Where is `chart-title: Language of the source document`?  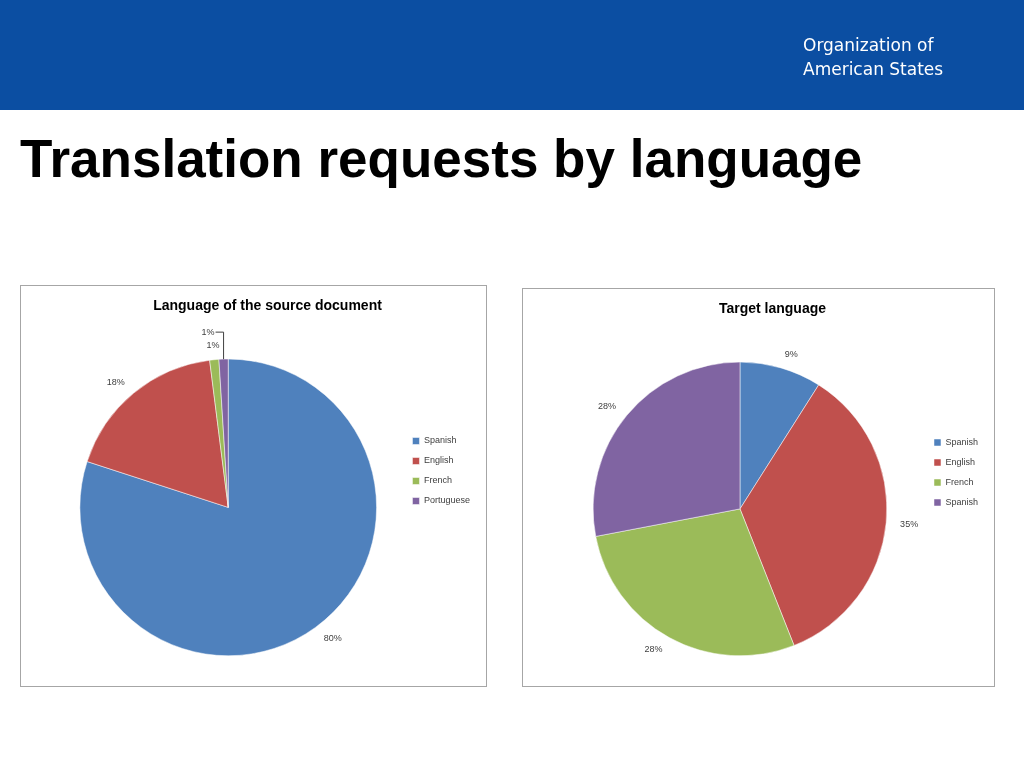
chart-title: Language of the source document is located at coordinates (268, 305).